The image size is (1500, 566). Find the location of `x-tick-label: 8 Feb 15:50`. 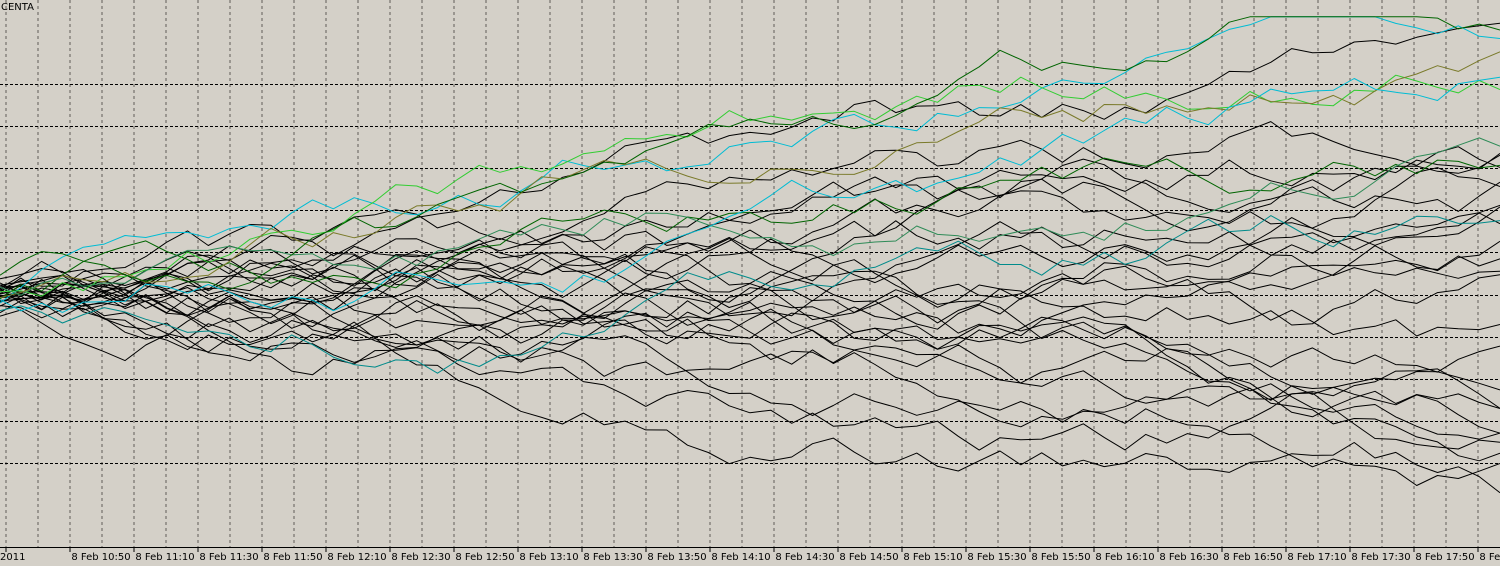

x-tick-label: 8 Feb 15:50 is located at coordinates (1060, 557).